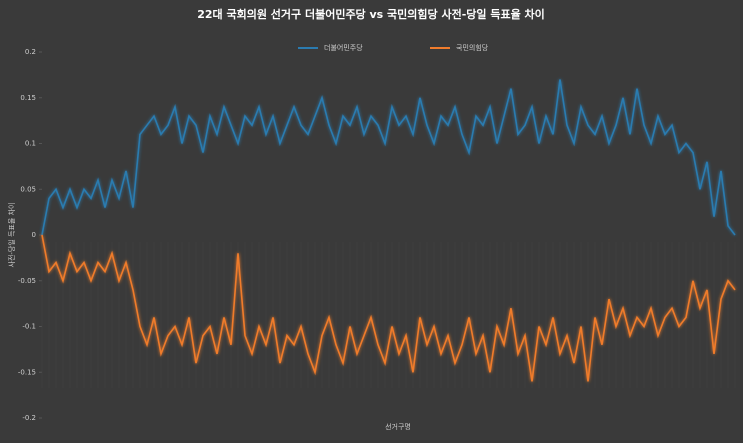  Describe the element at coordinates (34, 235) in the screenshot. I see `y-tick-label: 0` at that location.